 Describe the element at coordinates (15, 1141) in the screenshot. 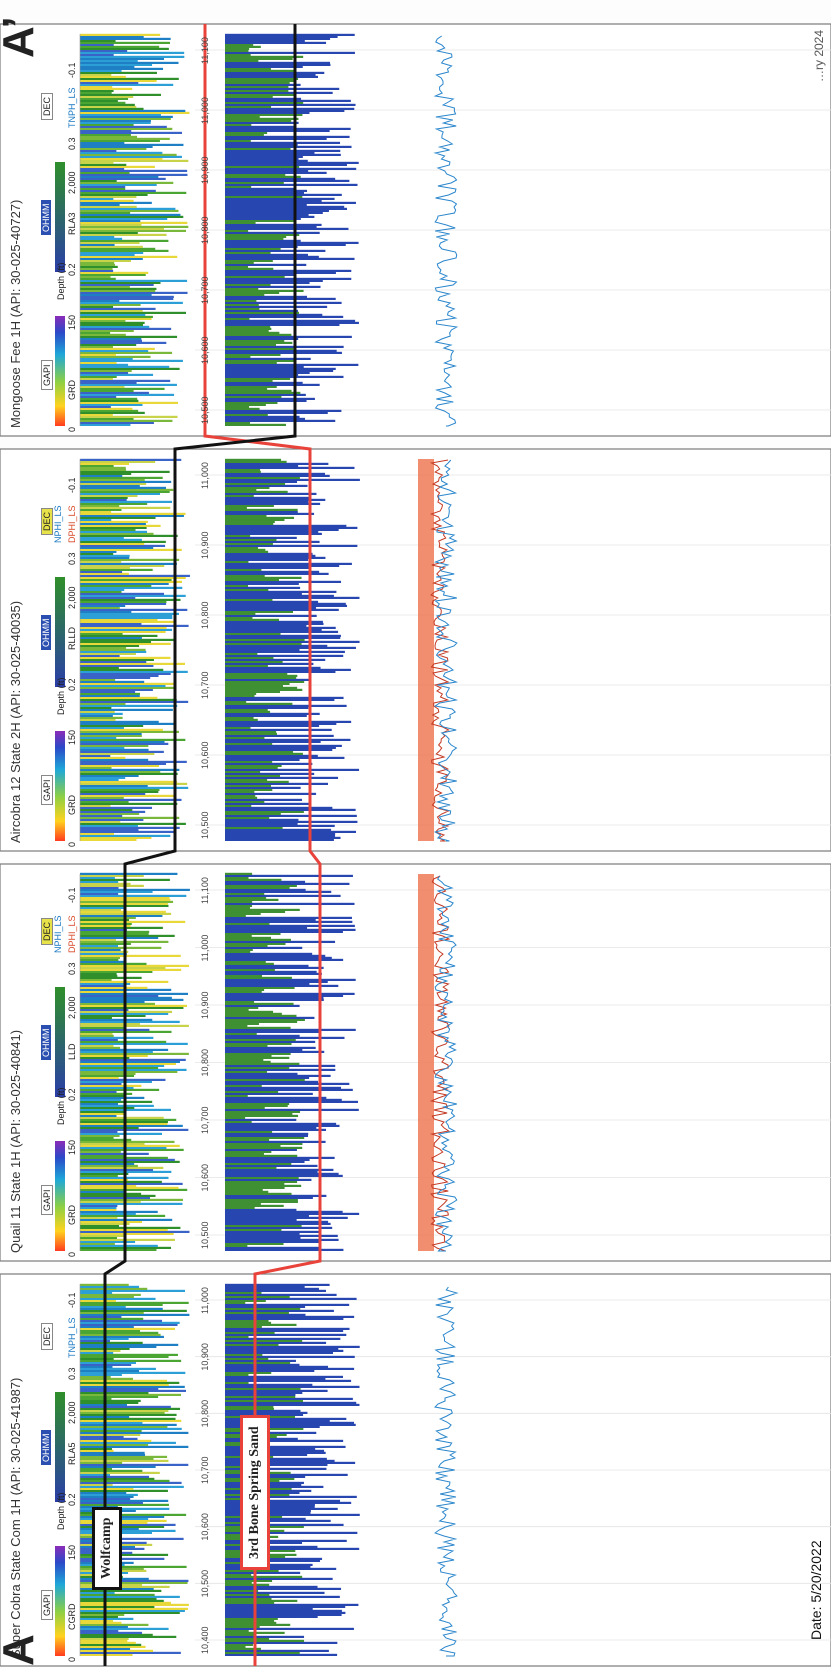

I see `well-title: Quail 11 State 1H (API: 30-025-40841)` at that location.